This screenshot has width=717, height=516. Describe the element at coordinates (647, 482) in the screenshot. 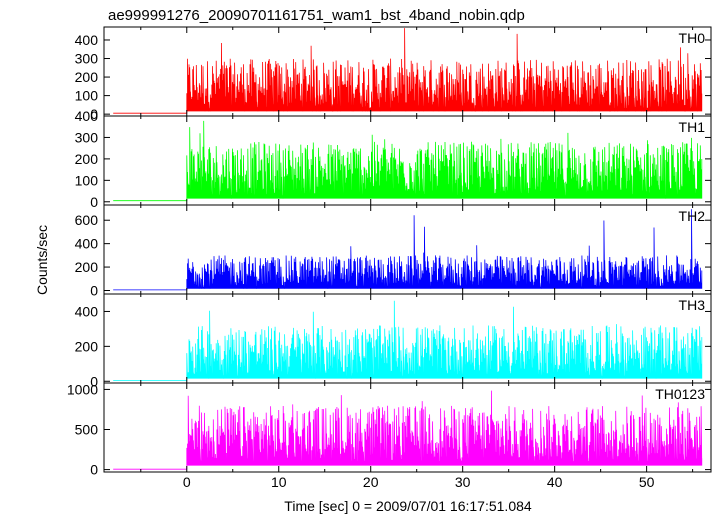

I see `x-tick-label: 50` at that location.